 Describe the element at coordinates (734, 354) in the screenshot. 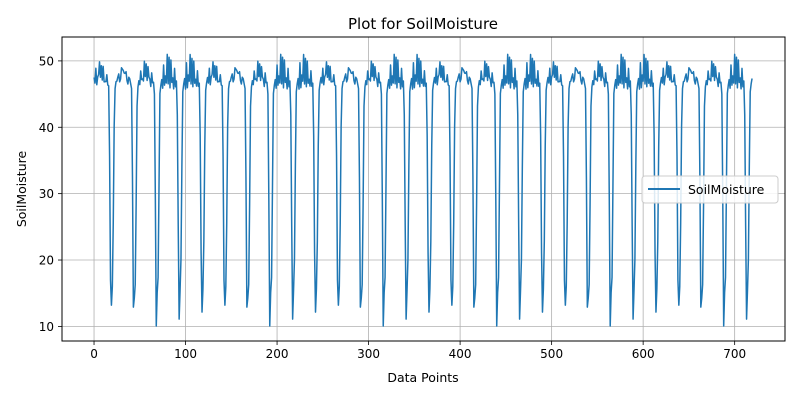

I see `x-tick-label: 700` at that location.